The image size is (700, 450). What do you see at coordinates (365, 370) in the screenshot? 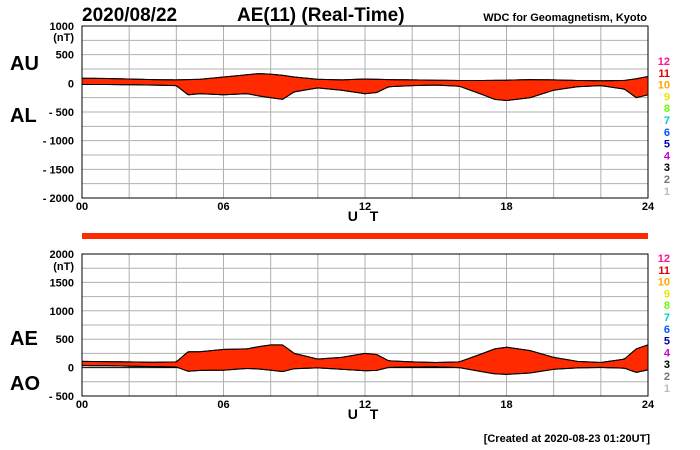
I see `series-line-ao` at bounding box center [365, 370].